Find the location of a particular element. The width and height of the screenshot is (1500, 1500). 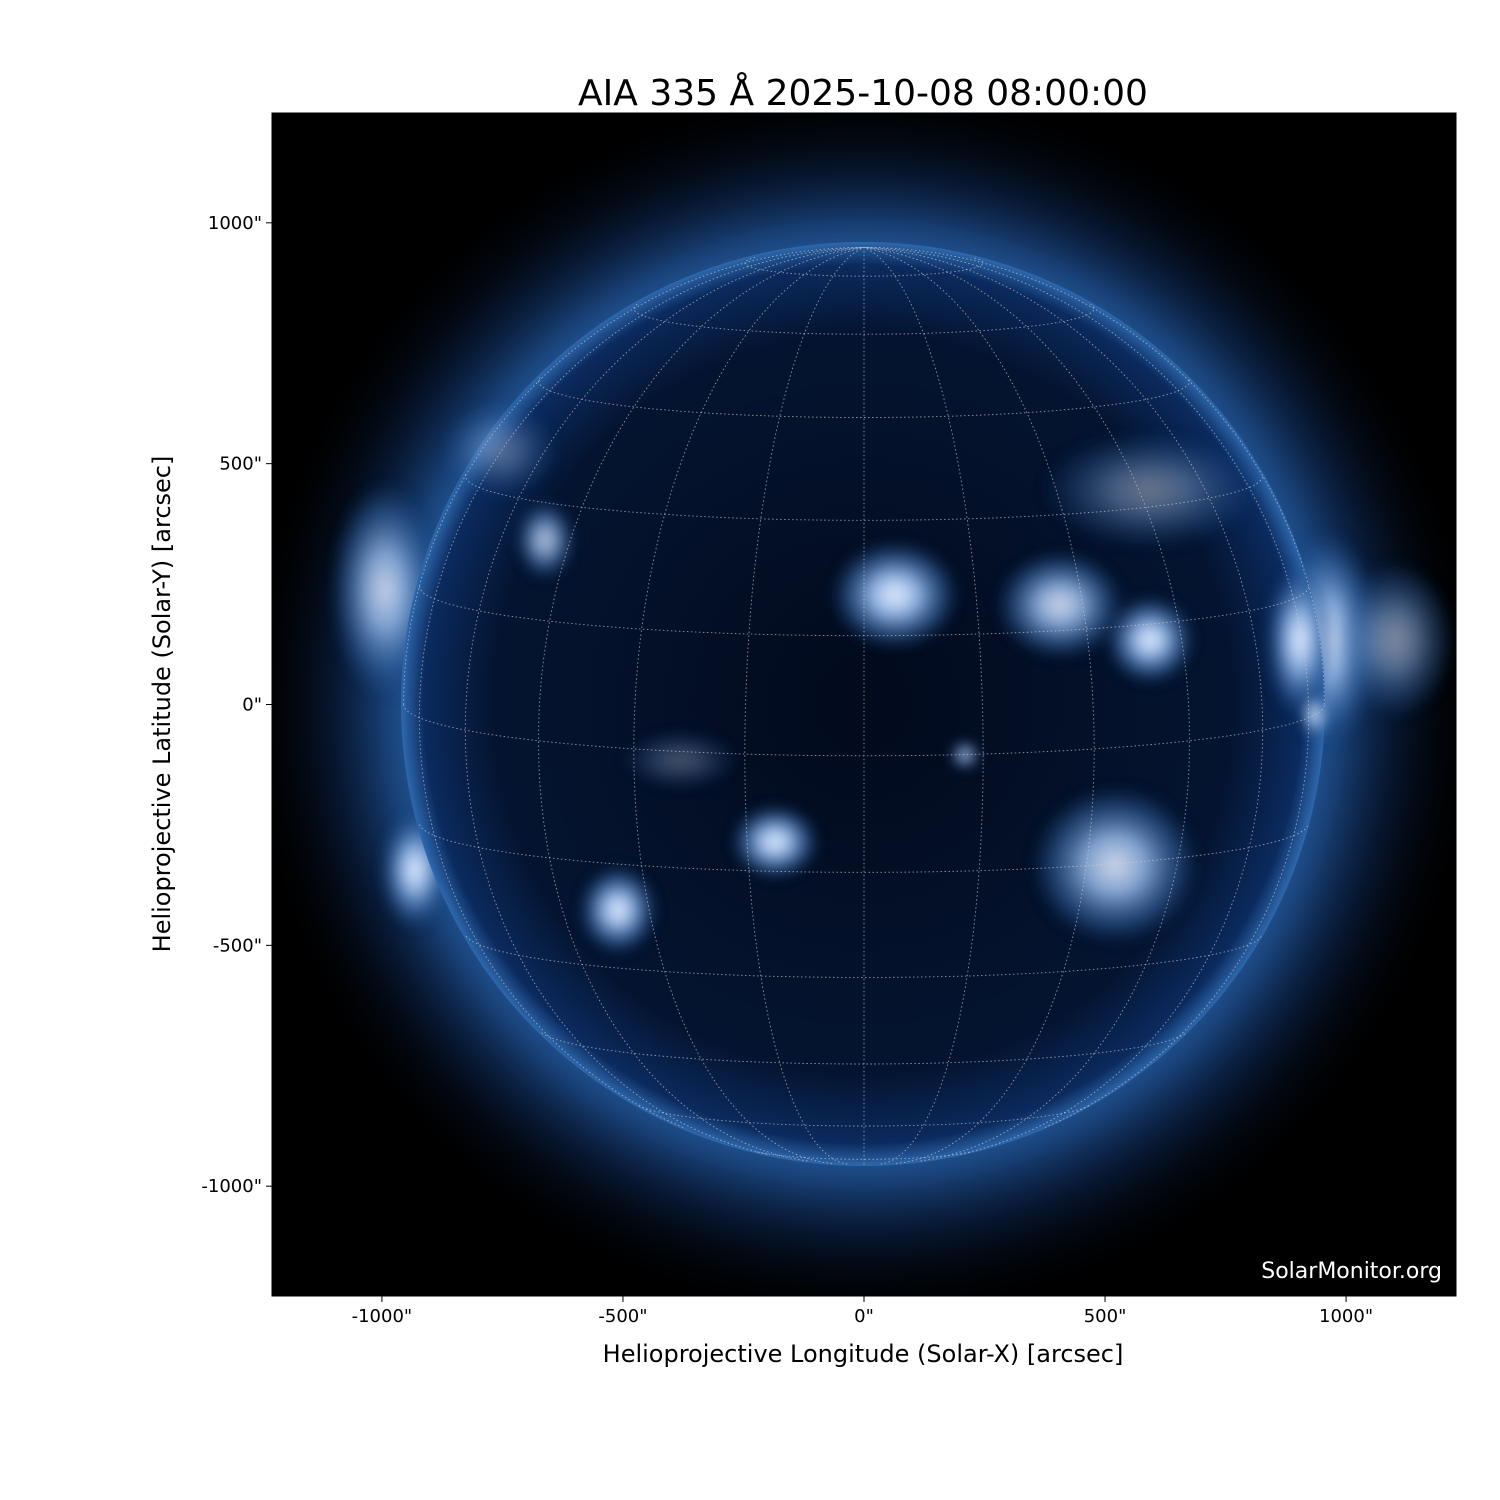

x-tick-label: -1000" is located at coordinates (382, 1316).